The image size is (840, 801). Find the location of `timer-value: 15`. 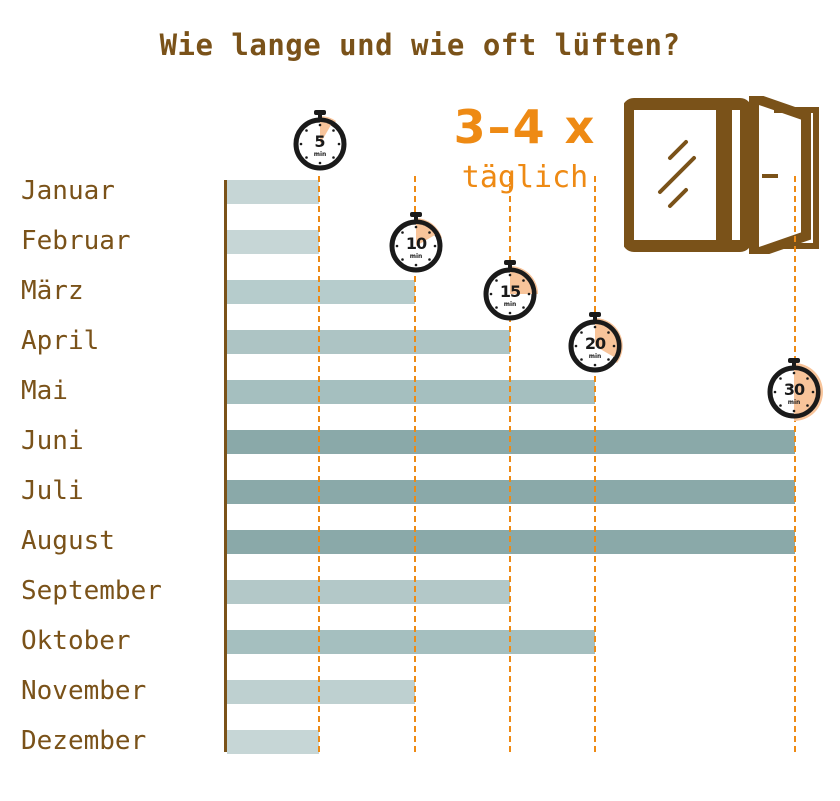

timer-value: 15 is located at coordinates (510, 291).